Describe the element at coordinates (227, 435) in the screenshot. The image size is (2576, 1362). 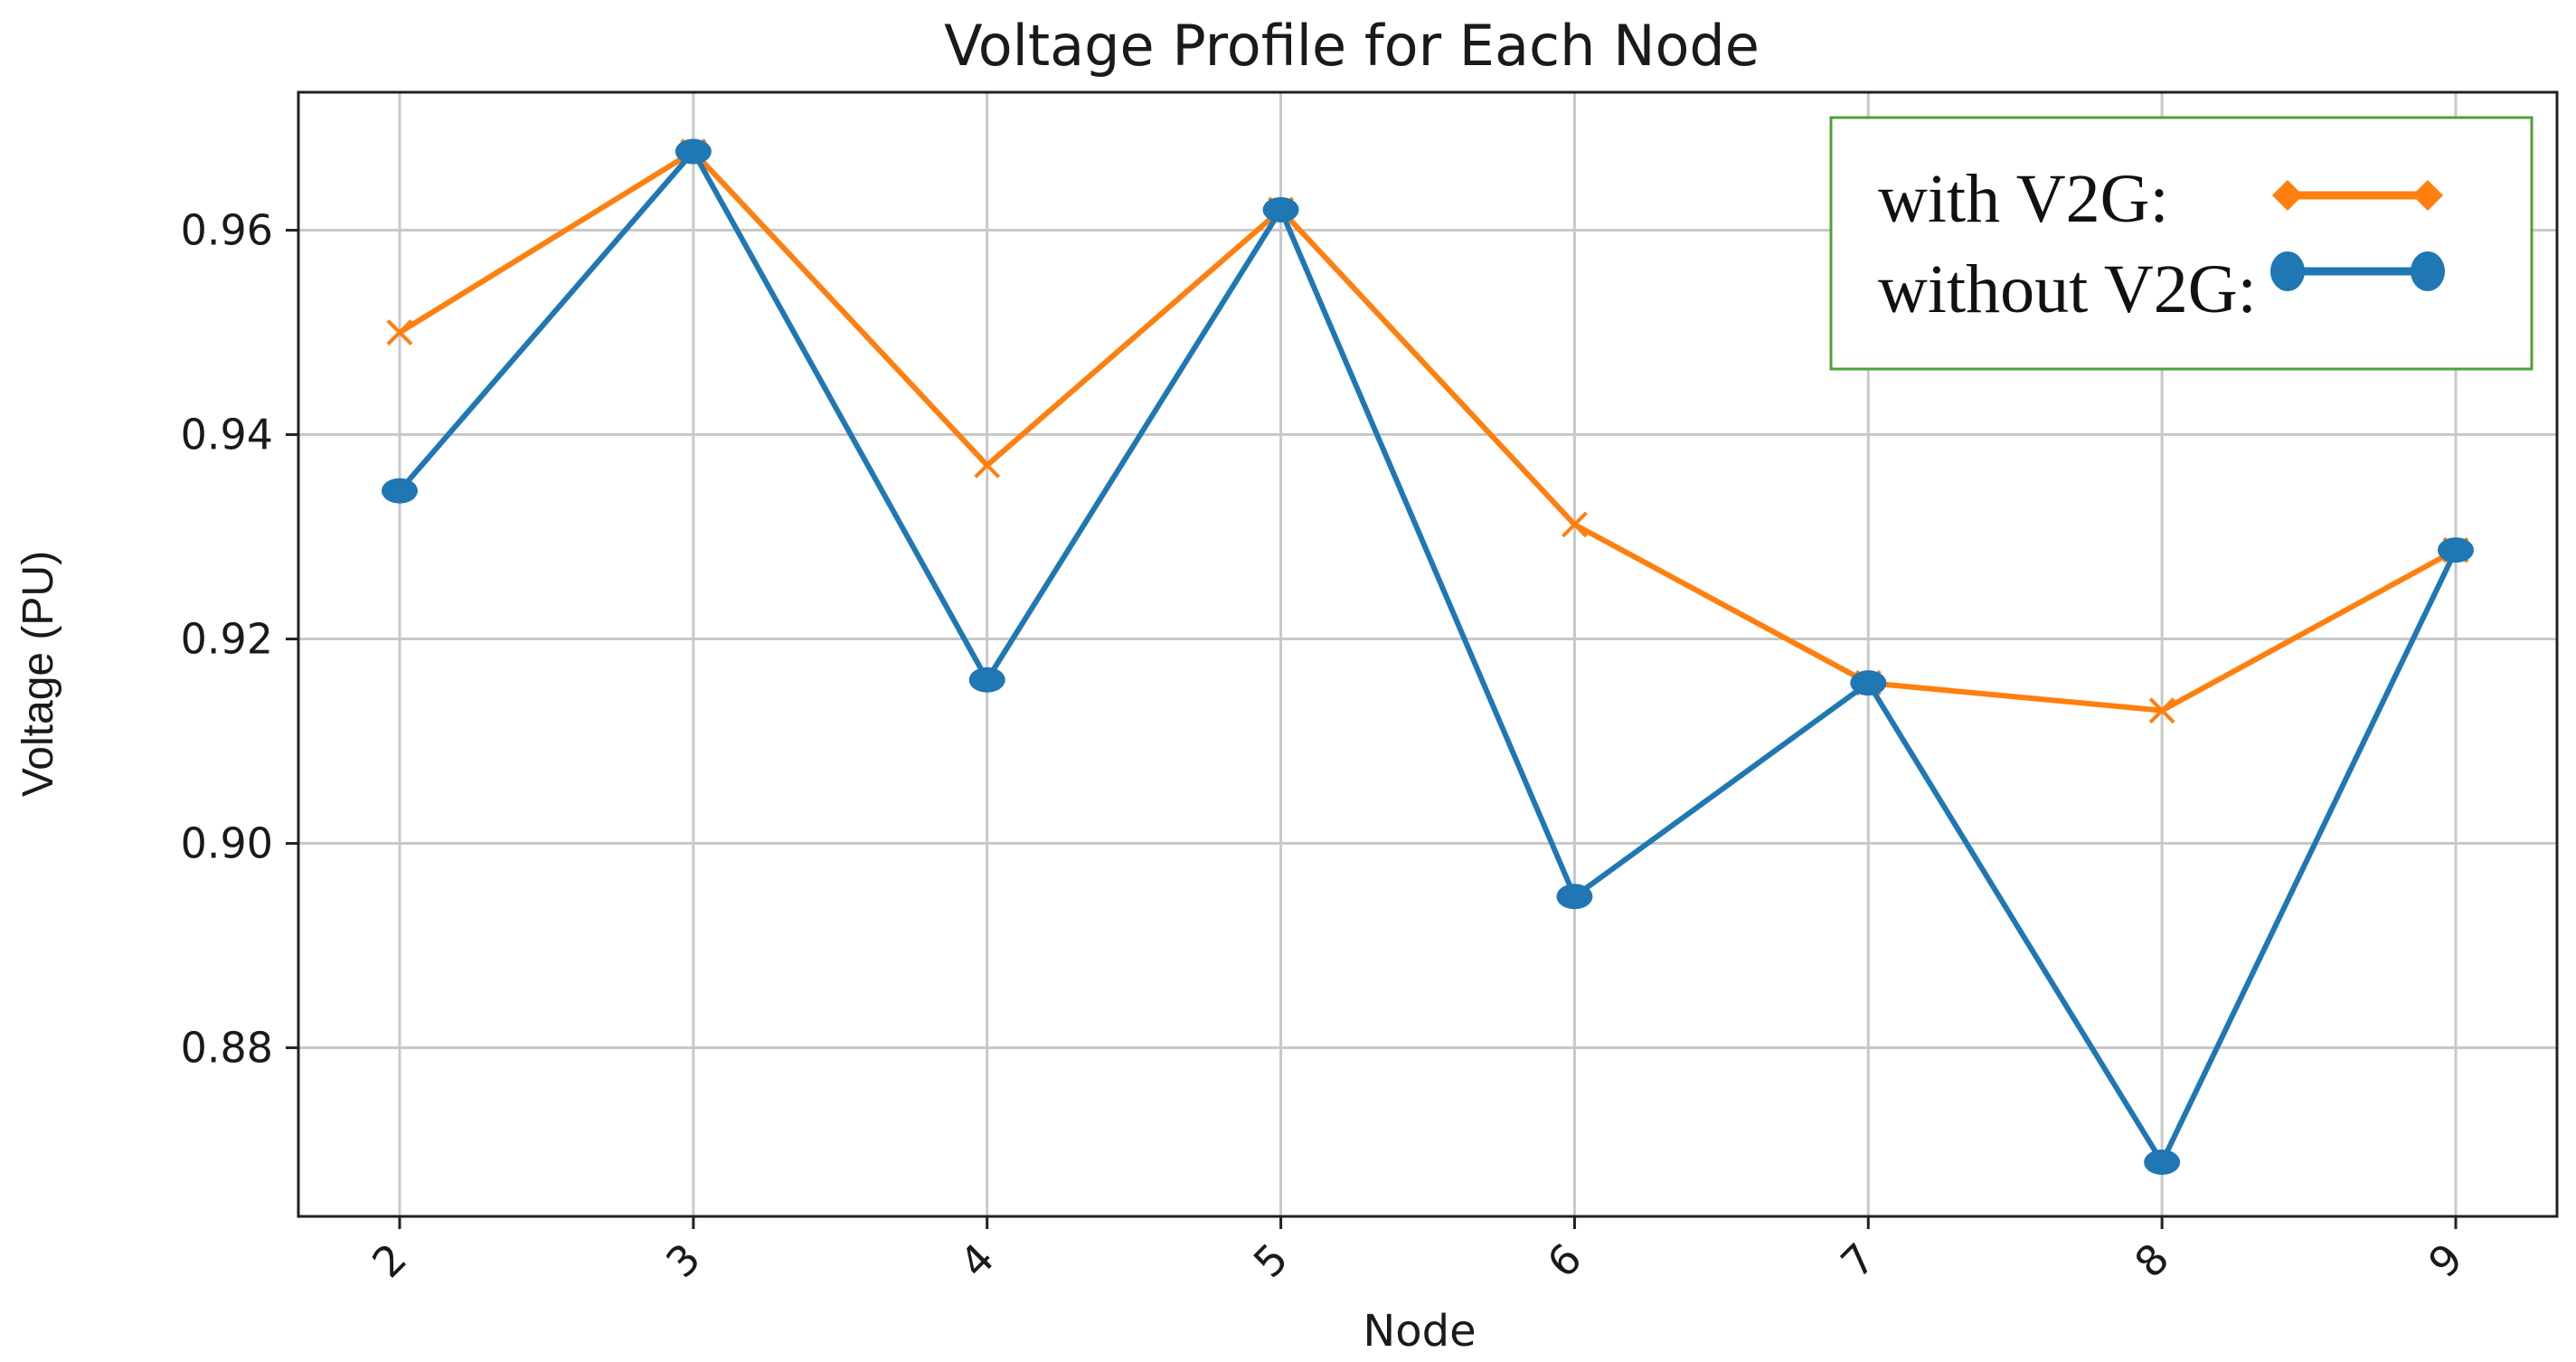
I see `y-tick-label: 0.94` at that location.